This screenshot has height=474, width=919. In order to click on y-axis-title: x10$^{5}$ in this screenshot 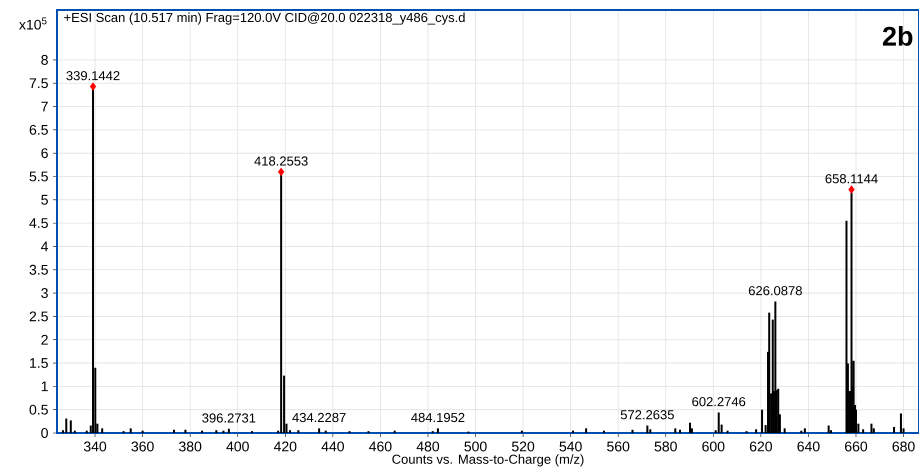, I will do `click(33, 24)`.